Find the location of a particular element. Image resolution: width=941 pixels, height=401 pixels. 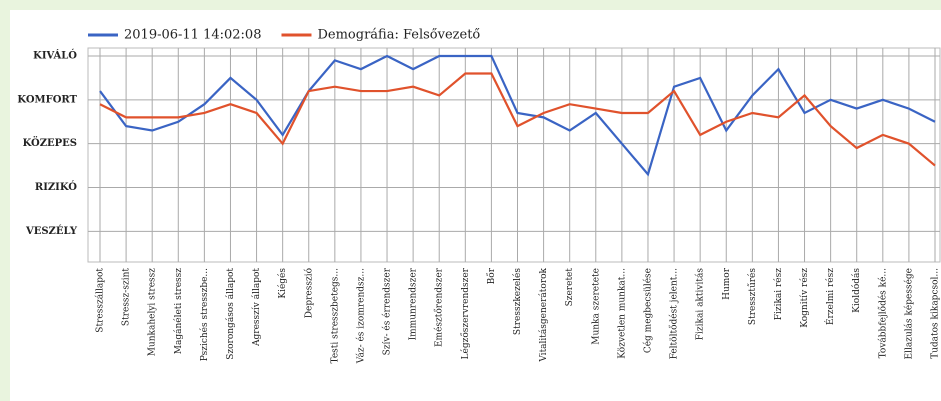

x-tick-label: Munka szeretete is located at coordinates (596, 306).